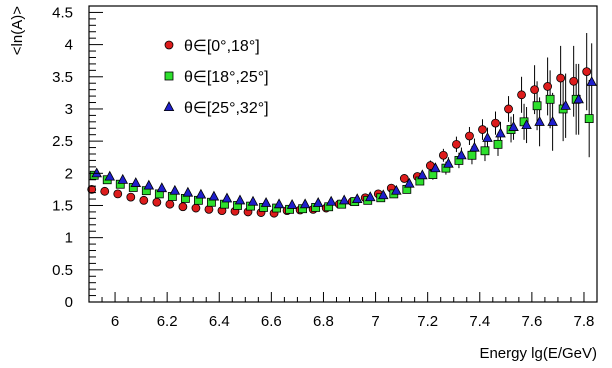 Image resolution: width=612 pixels, height=368 pixels. I want to click on legend-label: θ∈[18°,25°], so click(226, 77).